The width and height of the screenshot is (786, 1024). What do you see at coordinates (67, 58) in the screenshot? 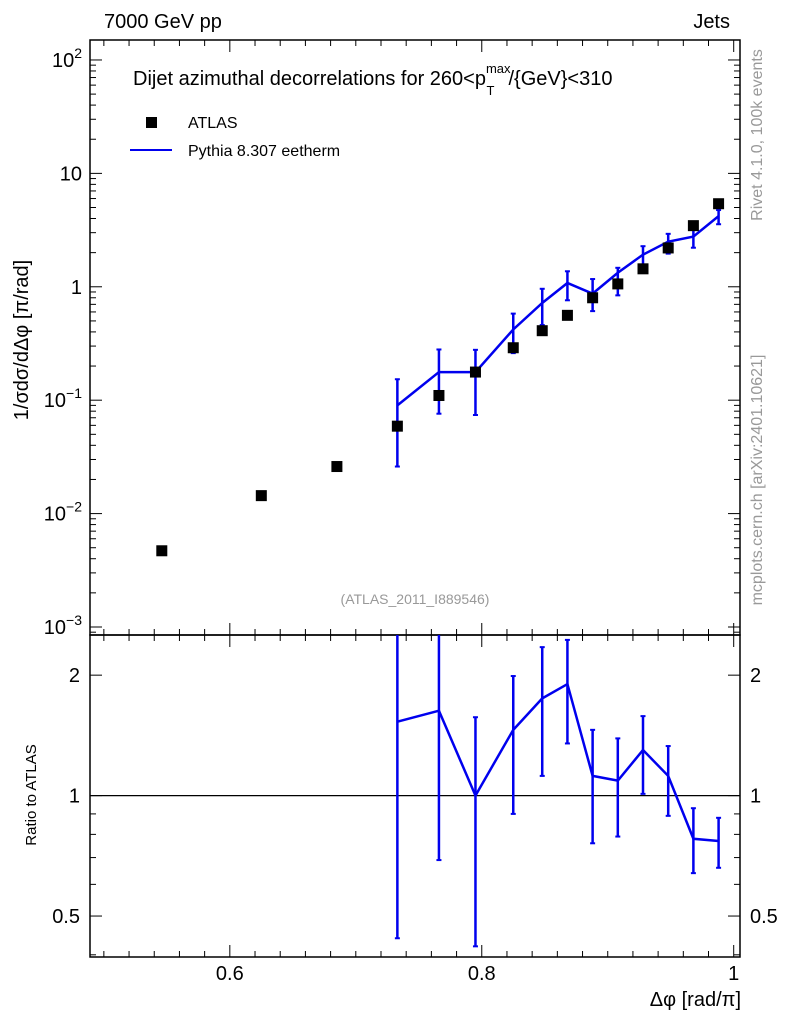
I see `y-tick-label: 10²` at bounding box center [67, 58].